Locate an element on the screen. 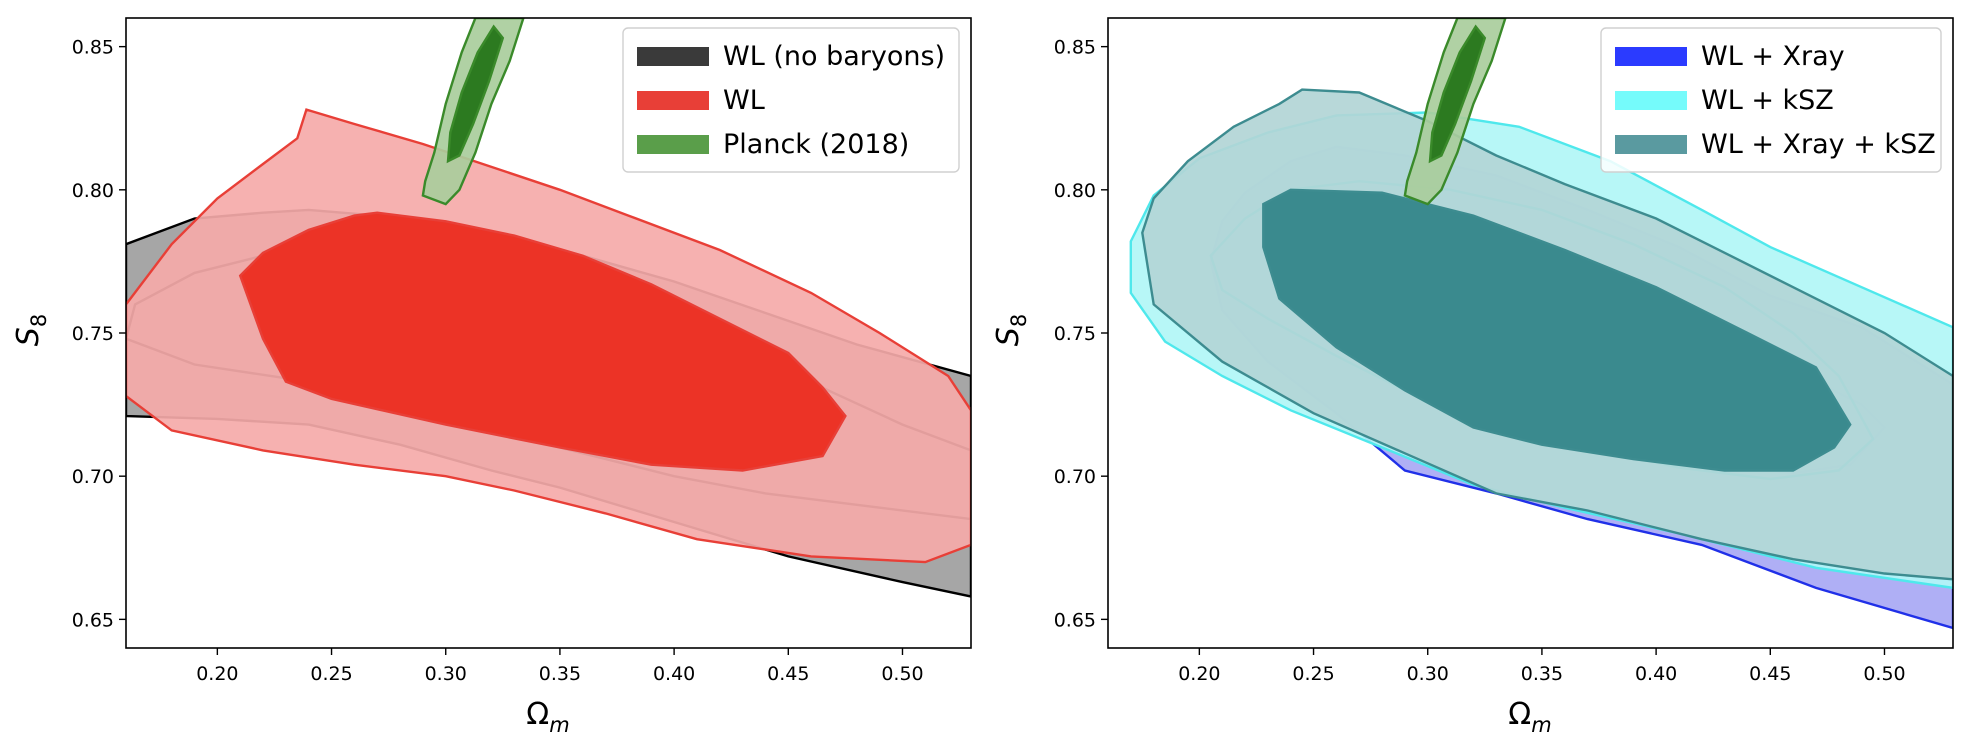 This screenshot has height=736, width=1964. legend-label: Planck (2018) is located at coordinates (816, 144).